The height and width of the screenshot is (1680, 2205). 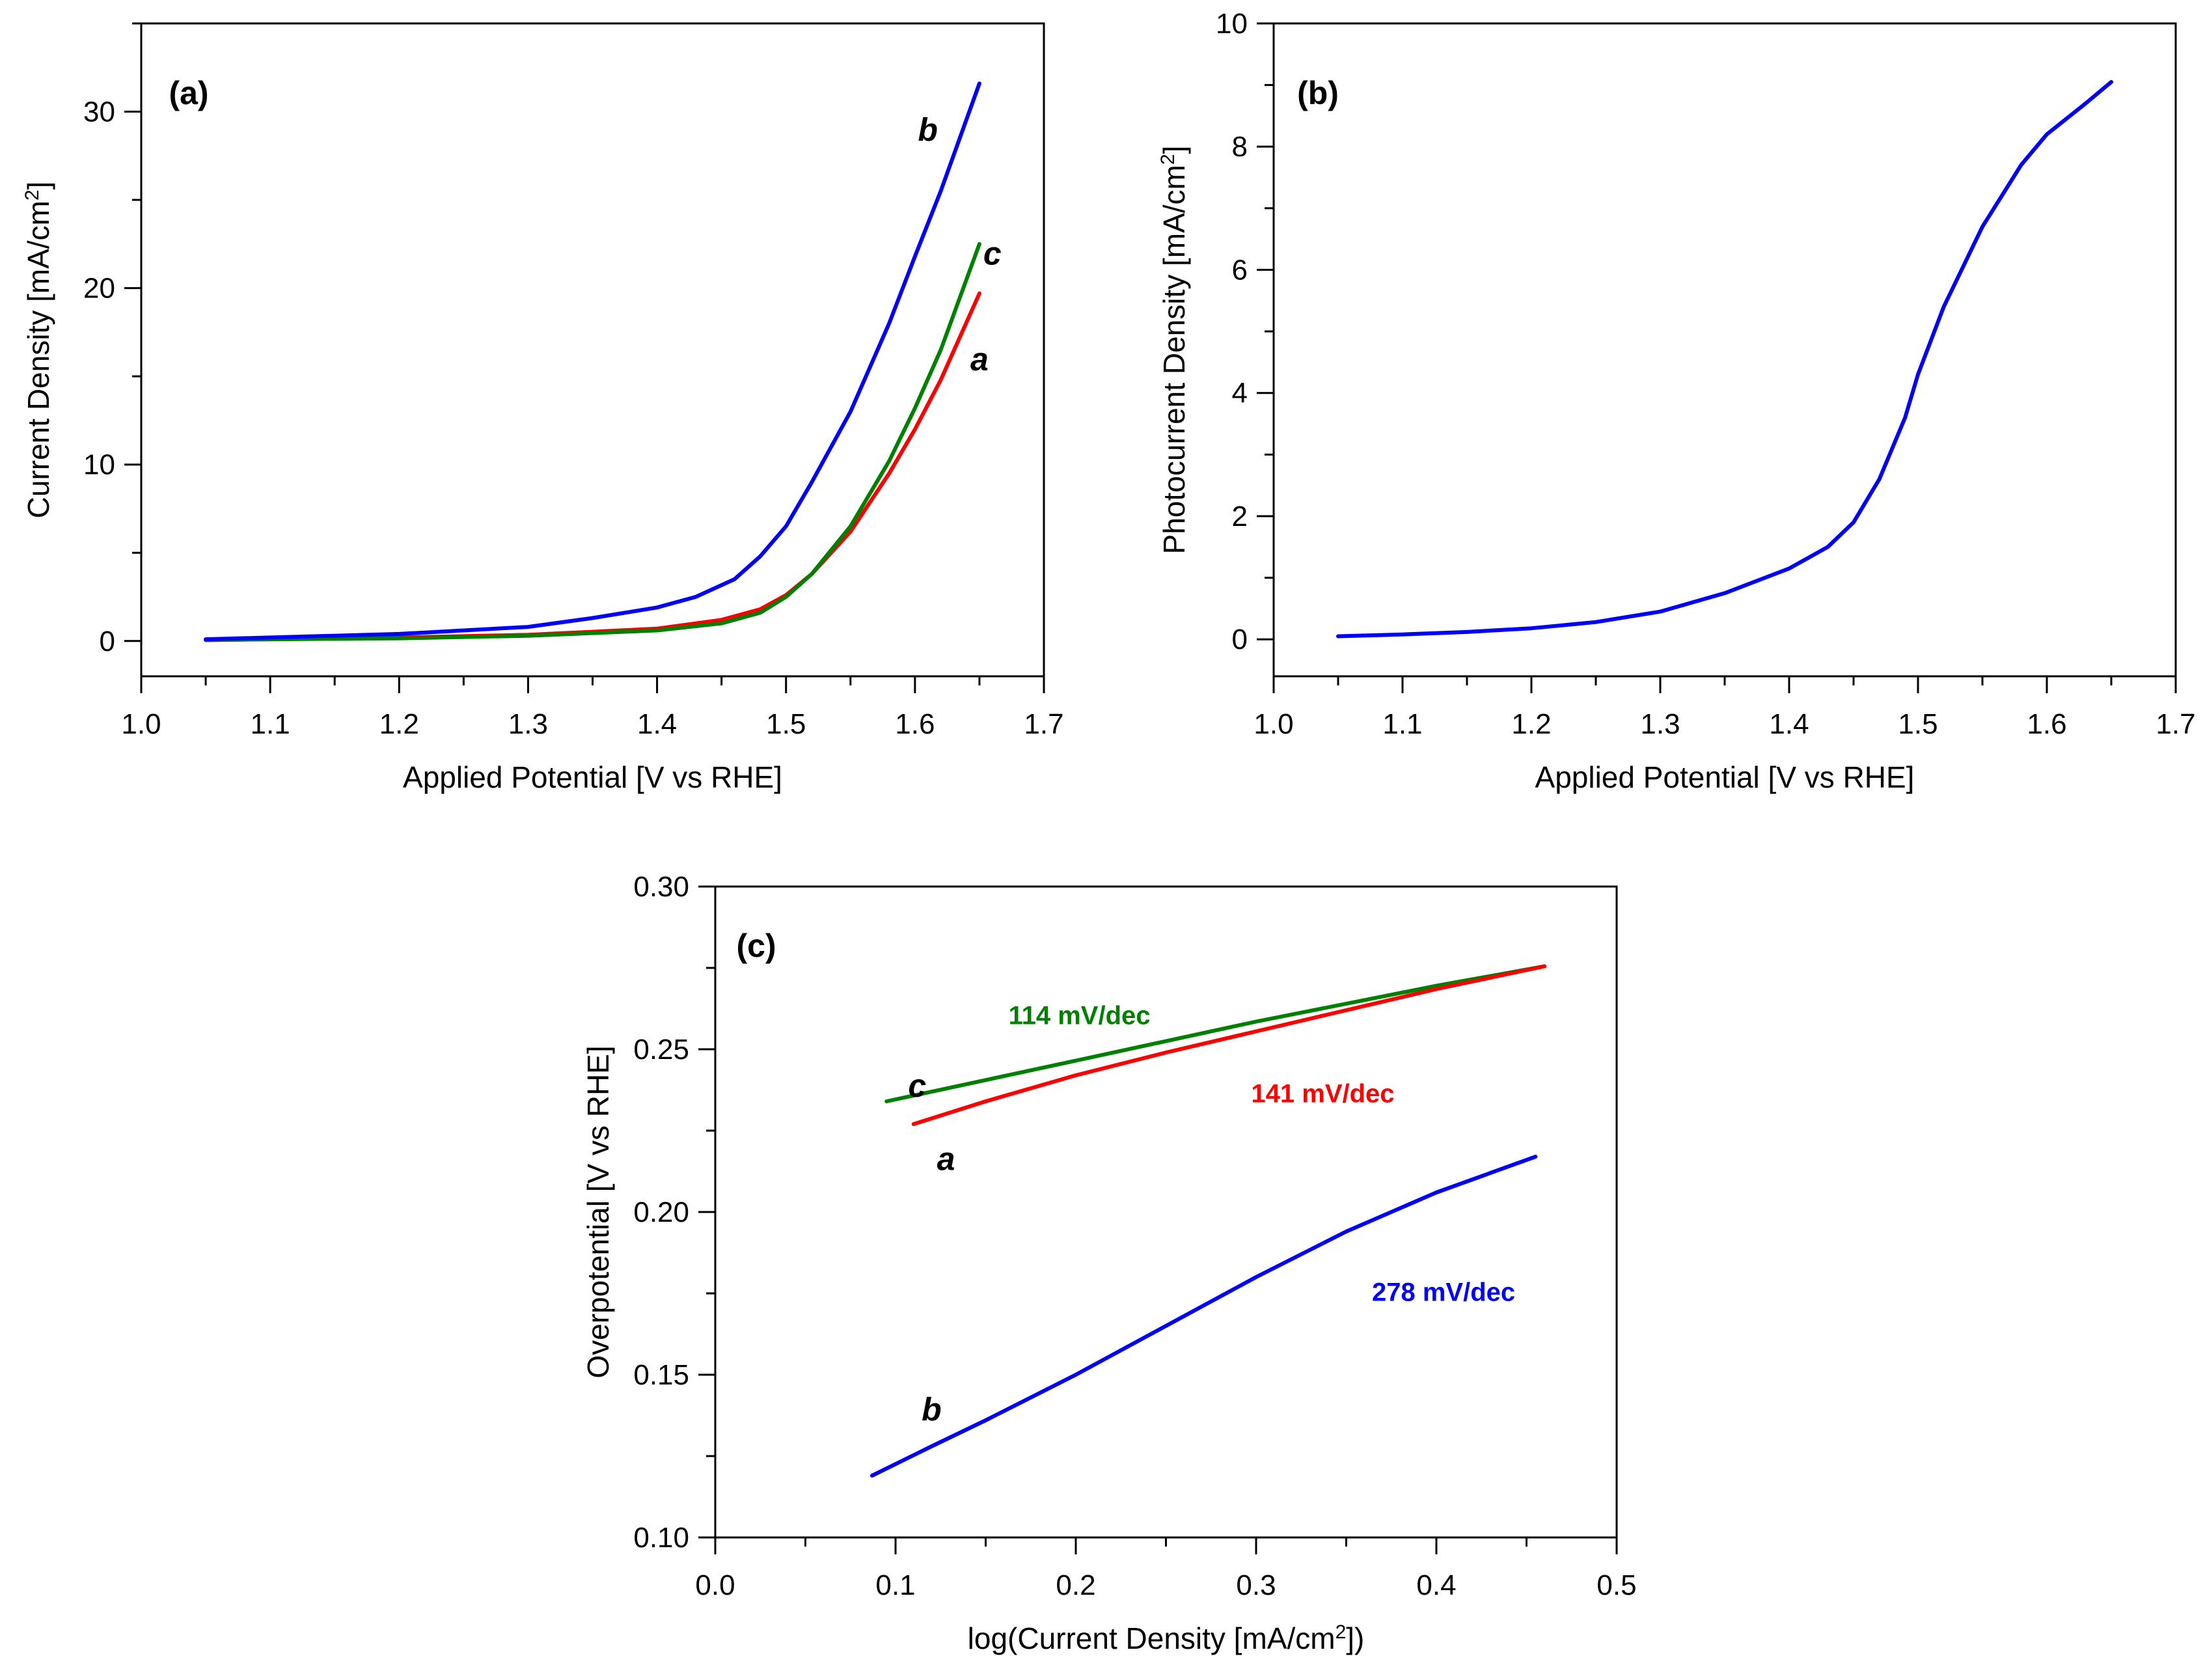 I want to click on panel-c-slope-label: 114 mV/dec, so click(x=1080, y=1016).